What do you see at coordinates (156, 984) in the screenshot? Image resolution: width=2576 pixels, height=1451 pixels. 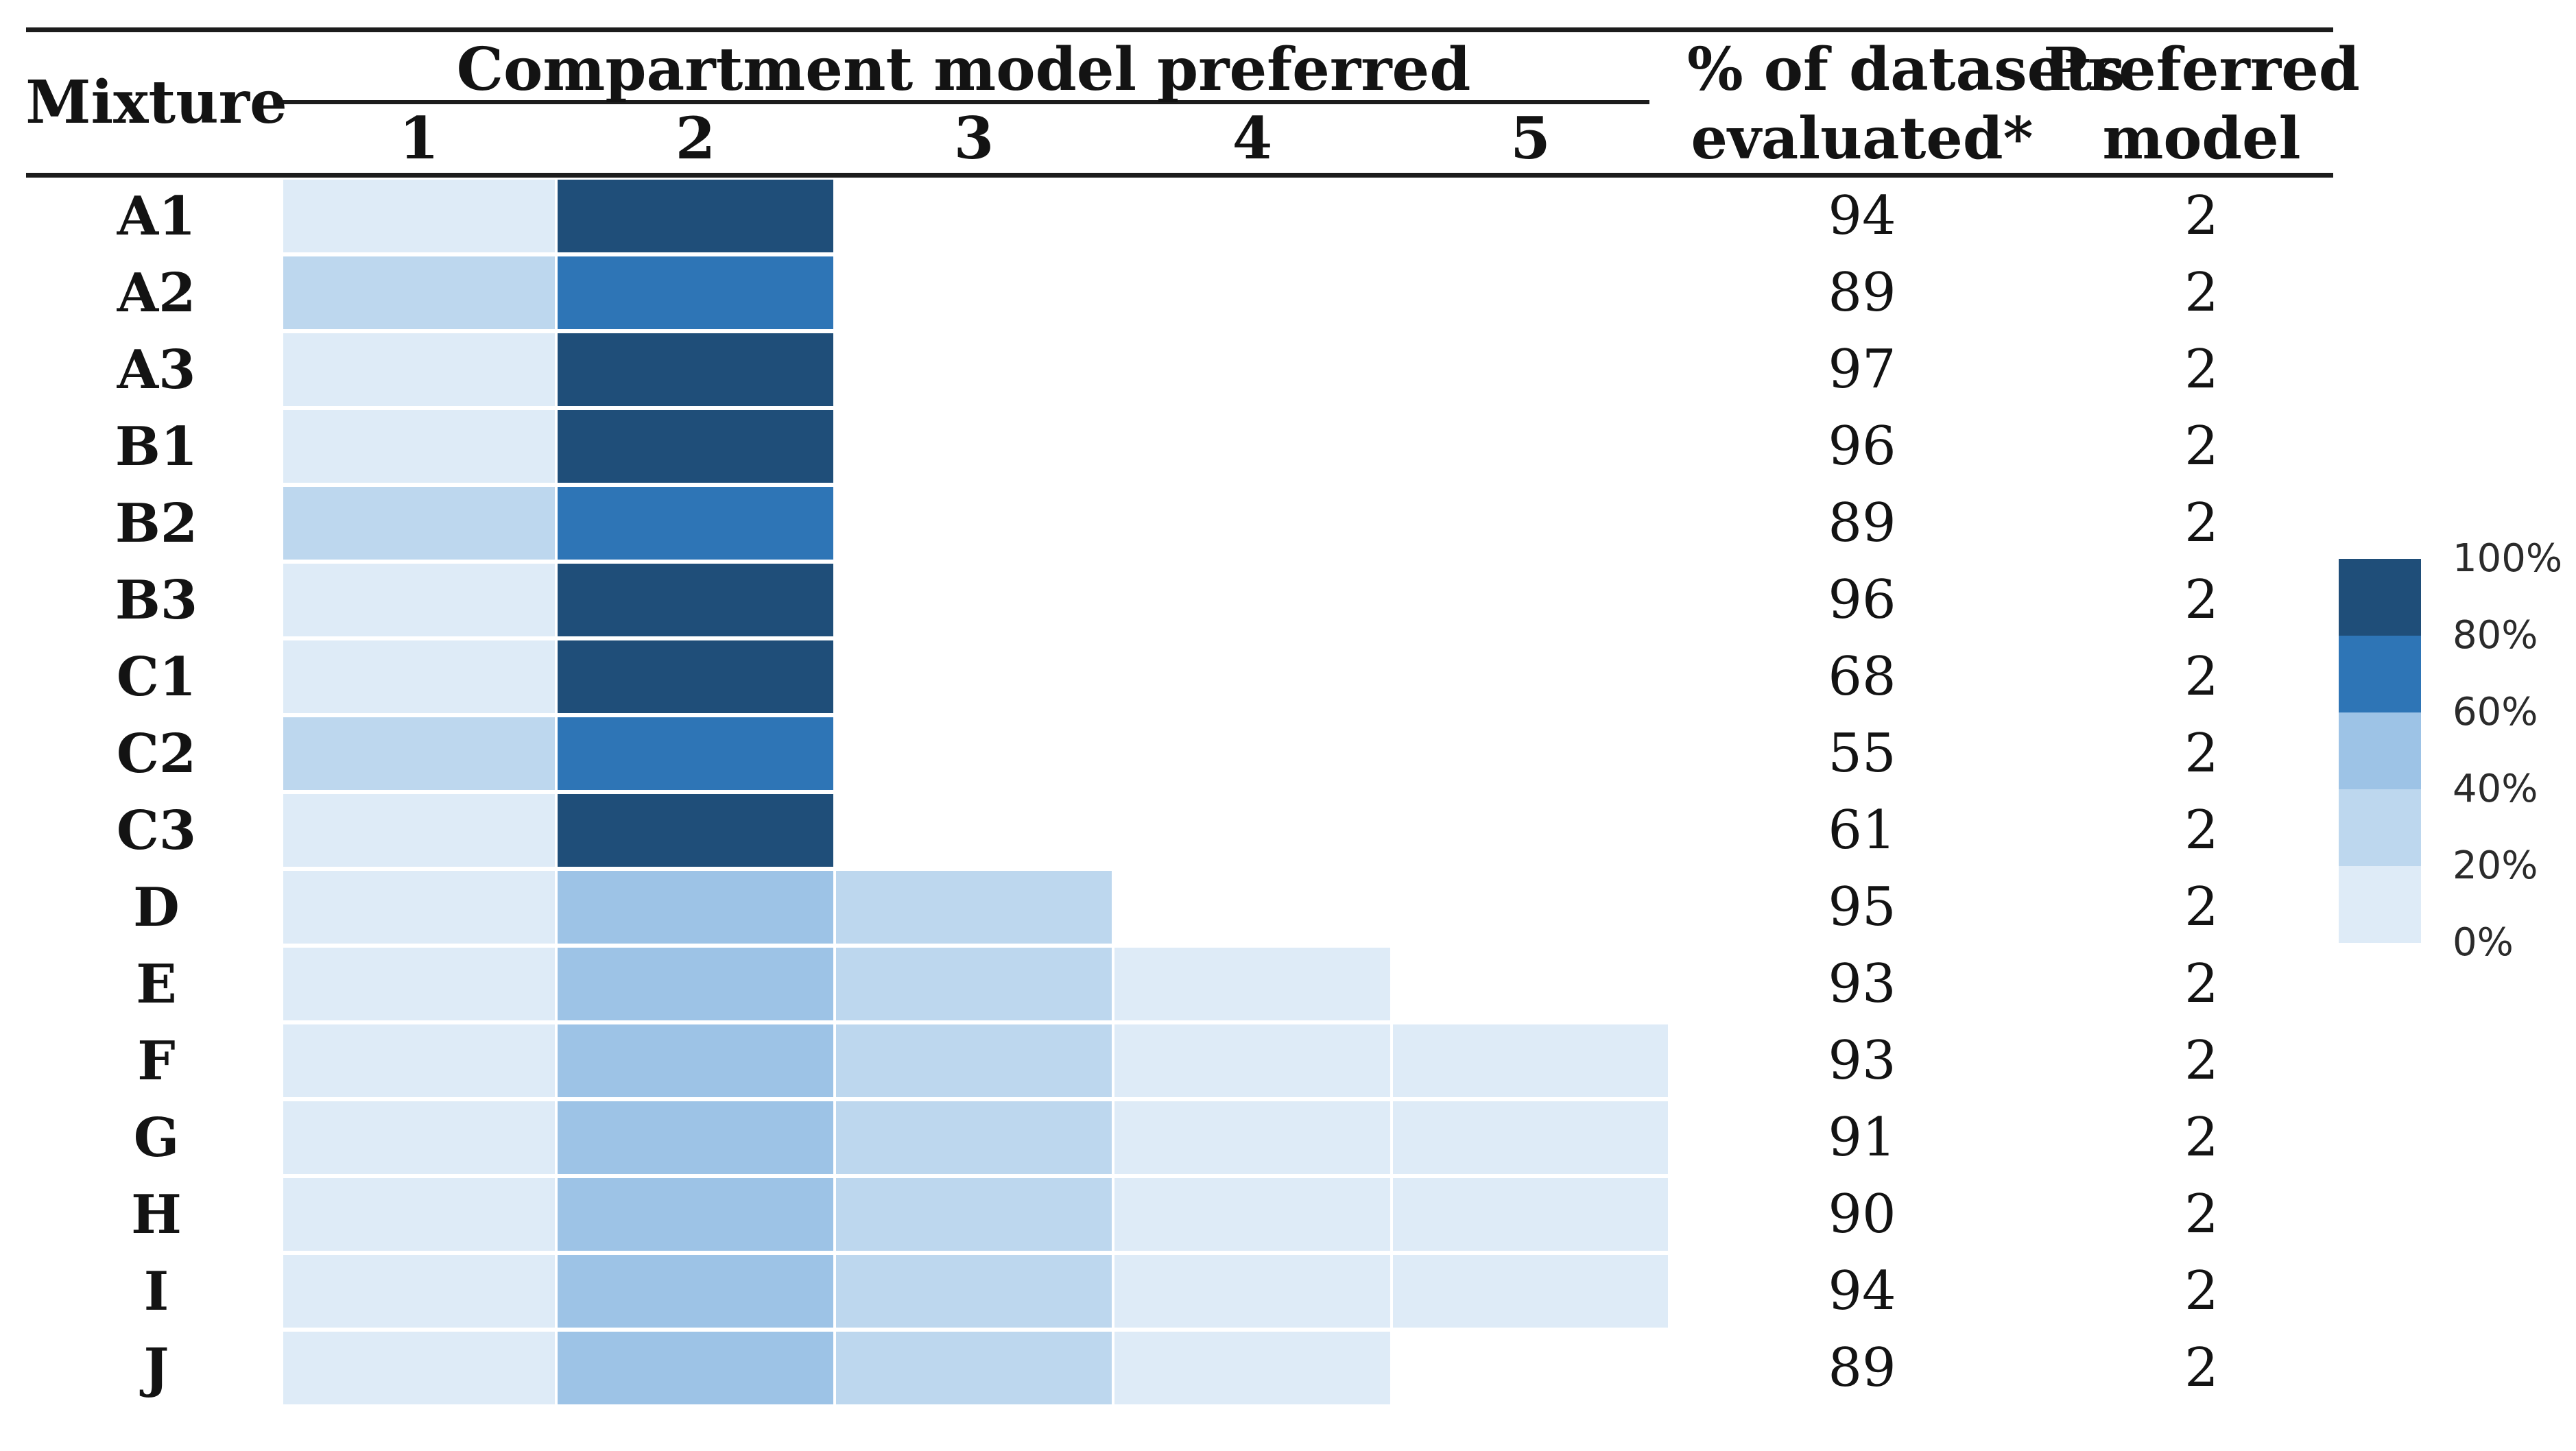 I see `mixture-row-label: E` at bounding box center [156, 984].